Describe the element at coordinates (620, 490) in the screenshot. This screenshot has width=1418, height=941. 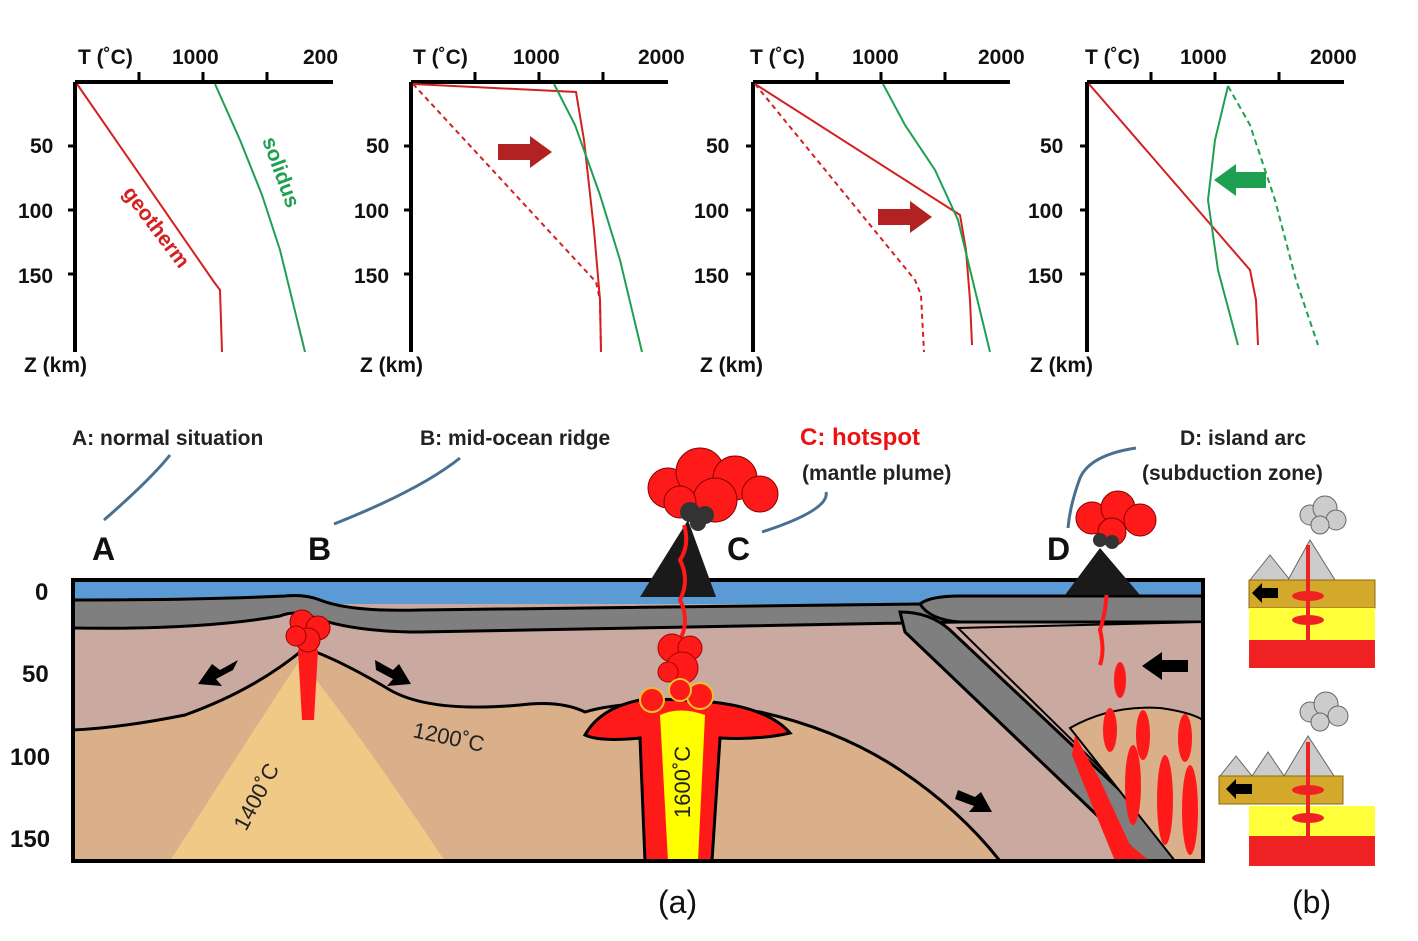
I see `leader-lines` at that location.